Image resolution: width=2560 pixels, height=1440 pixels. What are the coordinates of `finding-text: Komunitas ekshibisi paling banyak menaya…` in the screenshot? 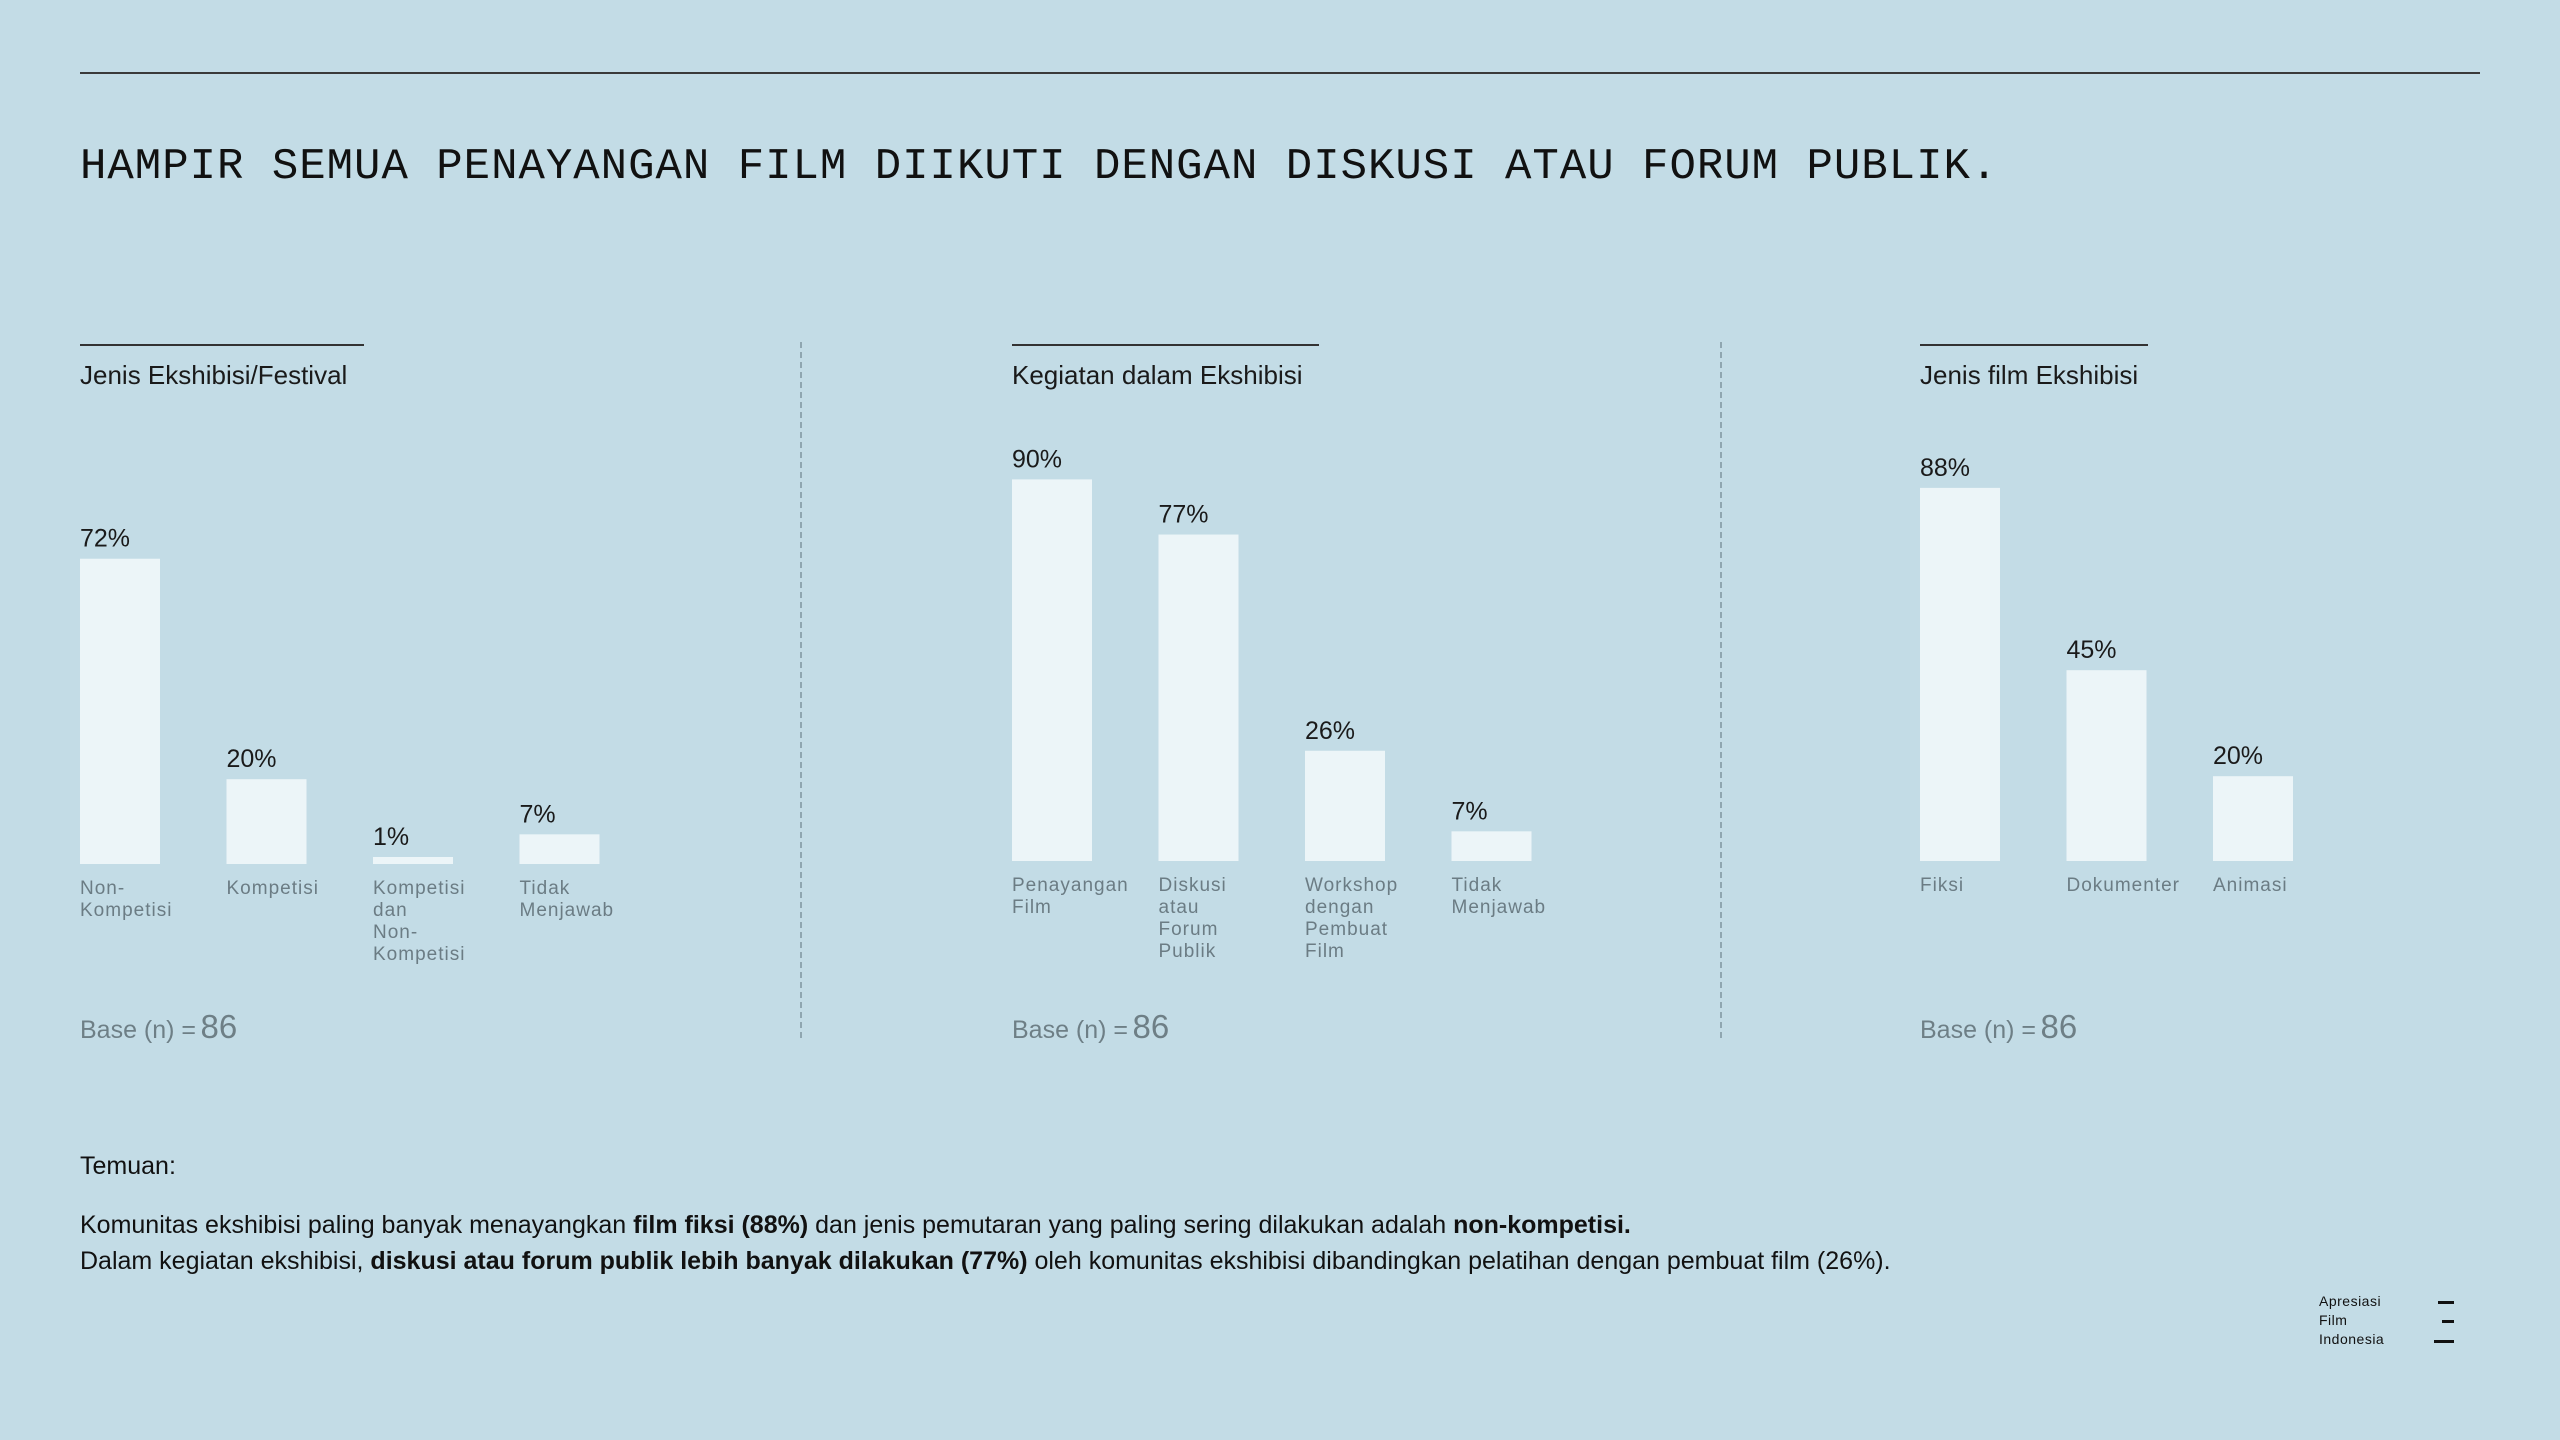 It's located at (357, 1225).